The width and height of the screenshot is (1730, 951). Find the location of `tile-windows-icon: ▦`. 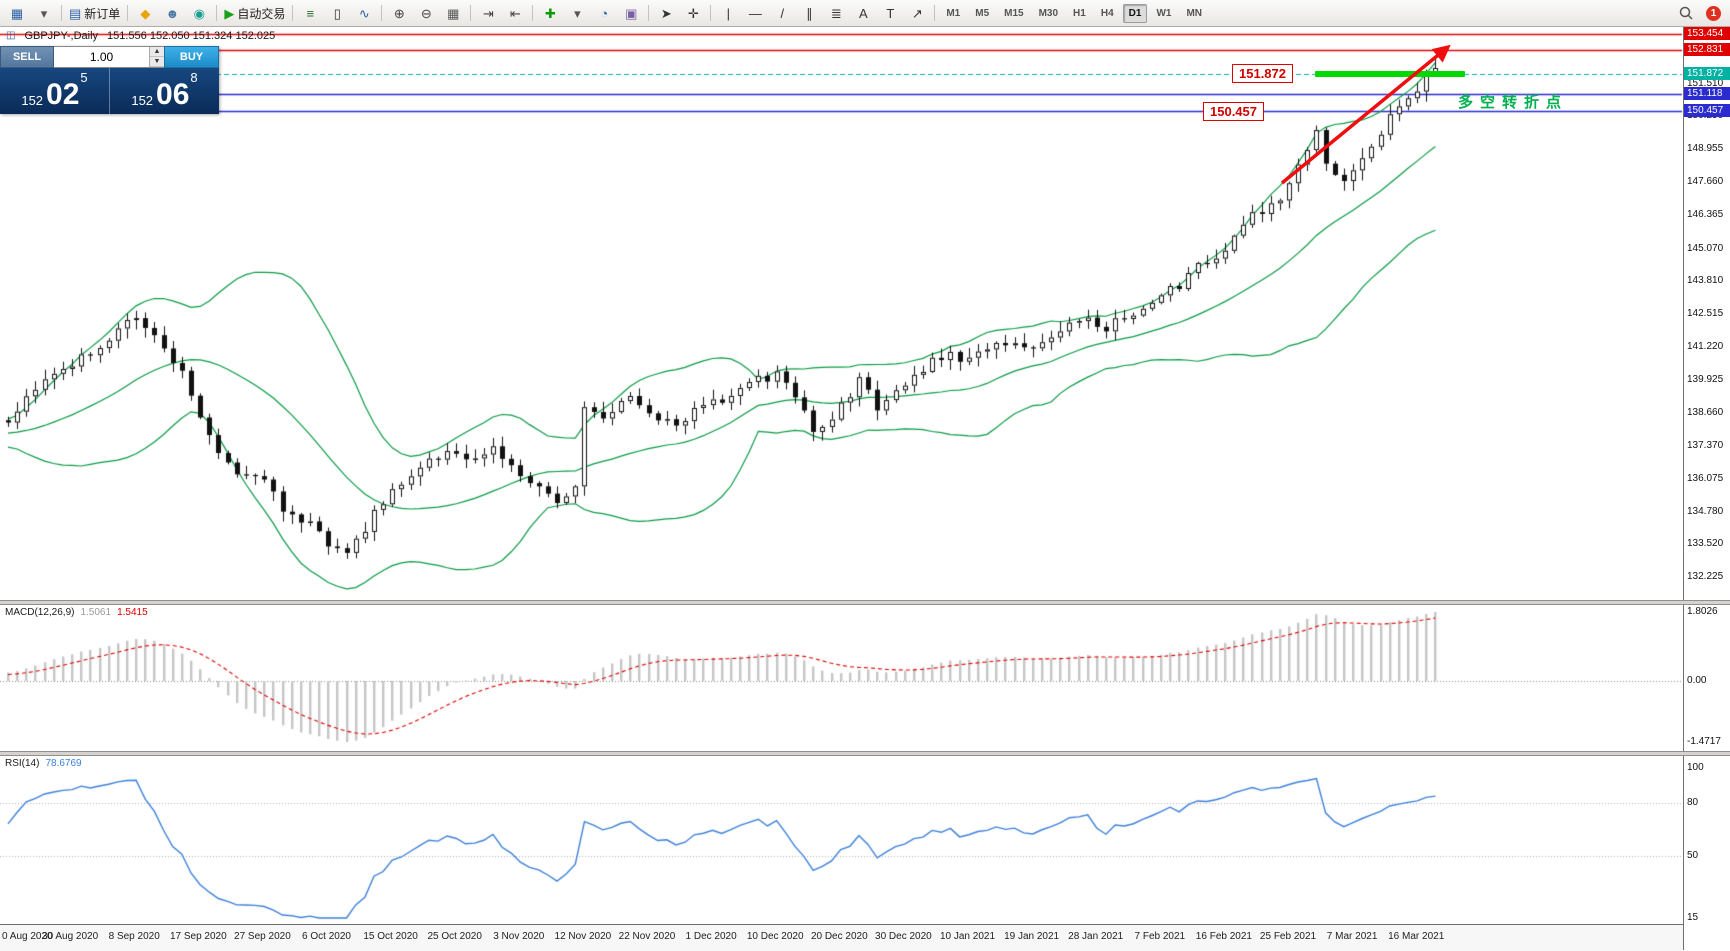

tile-windows-icon: ▦ is located at coordinates (453, 13).